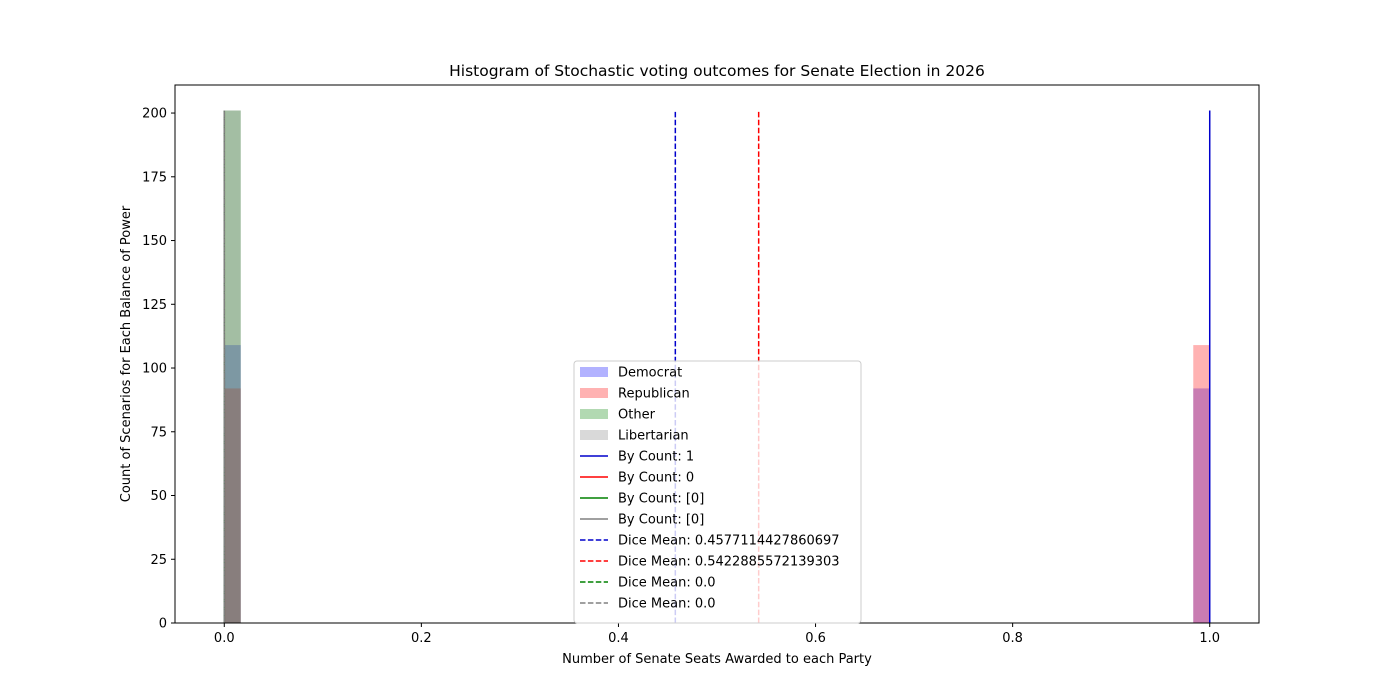  I want to click on legend-entry-dice-mean-0-4577114427860697-8: Dice Mean: 0.4577114427860697, so click(710, 541).